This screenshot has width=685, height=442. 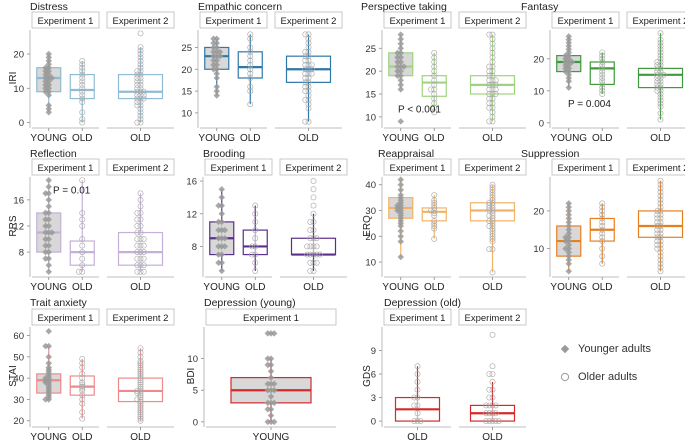 I want to click on y-tick-label: 5, so click(x=195, y=391).